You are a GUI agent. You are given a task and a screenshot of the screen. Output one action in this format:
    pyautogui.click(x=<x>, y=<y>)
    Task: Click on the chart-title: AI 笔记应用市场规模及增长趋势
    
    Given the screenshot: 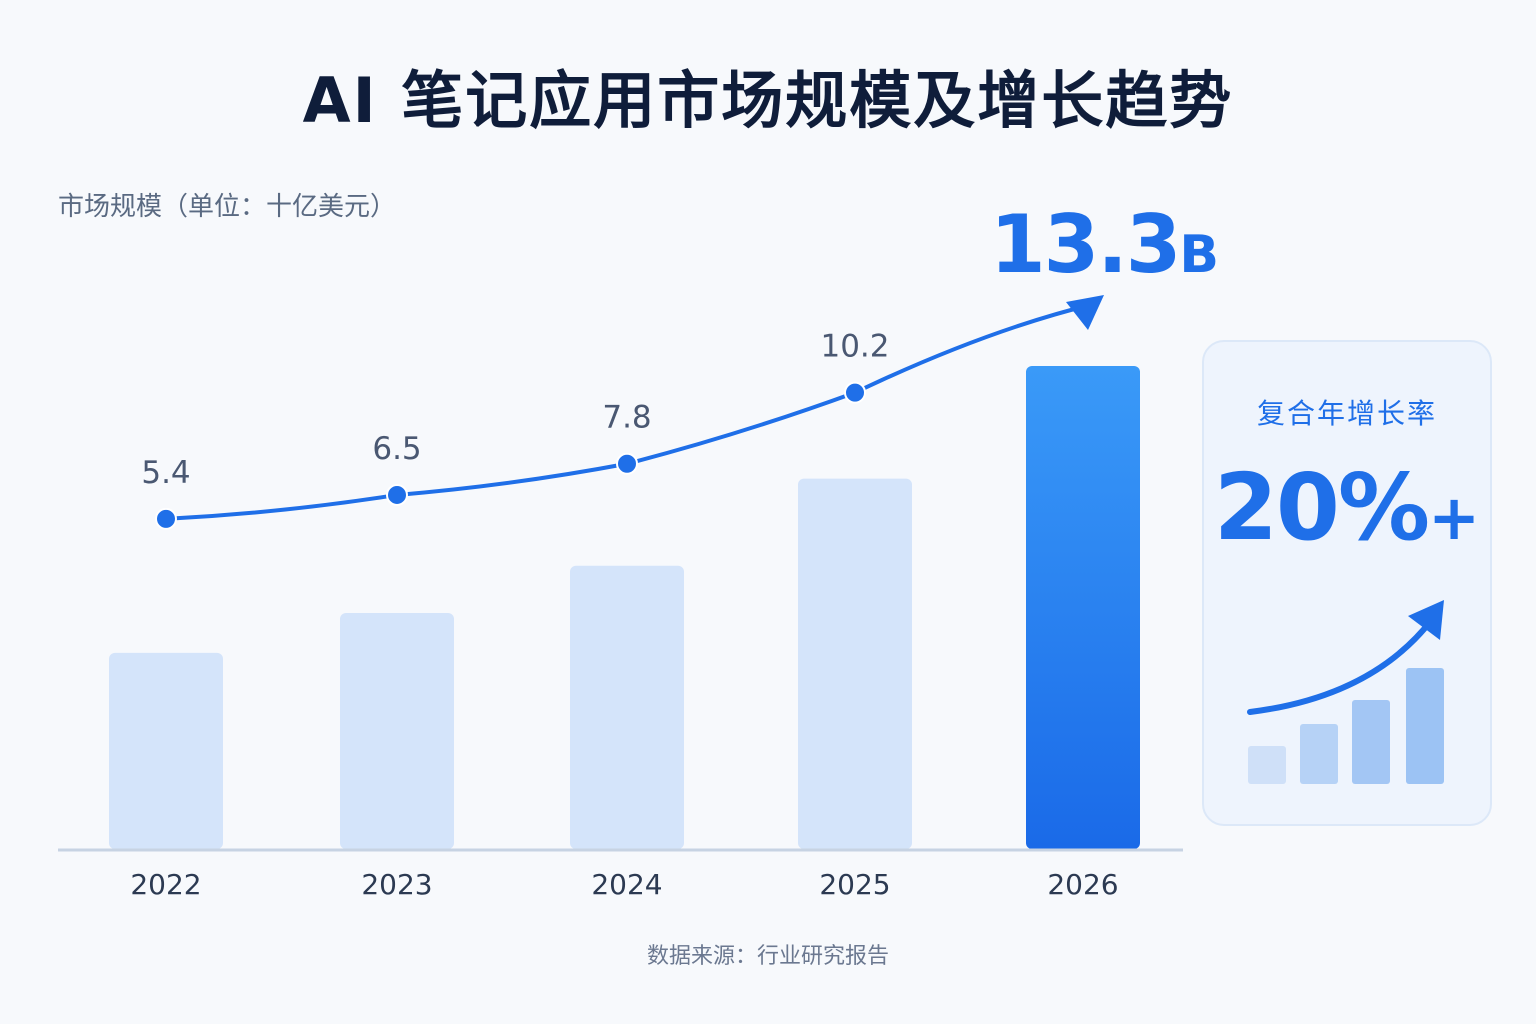 What is the action you would take?
    pyautogui.click(x=768, y=100)
    